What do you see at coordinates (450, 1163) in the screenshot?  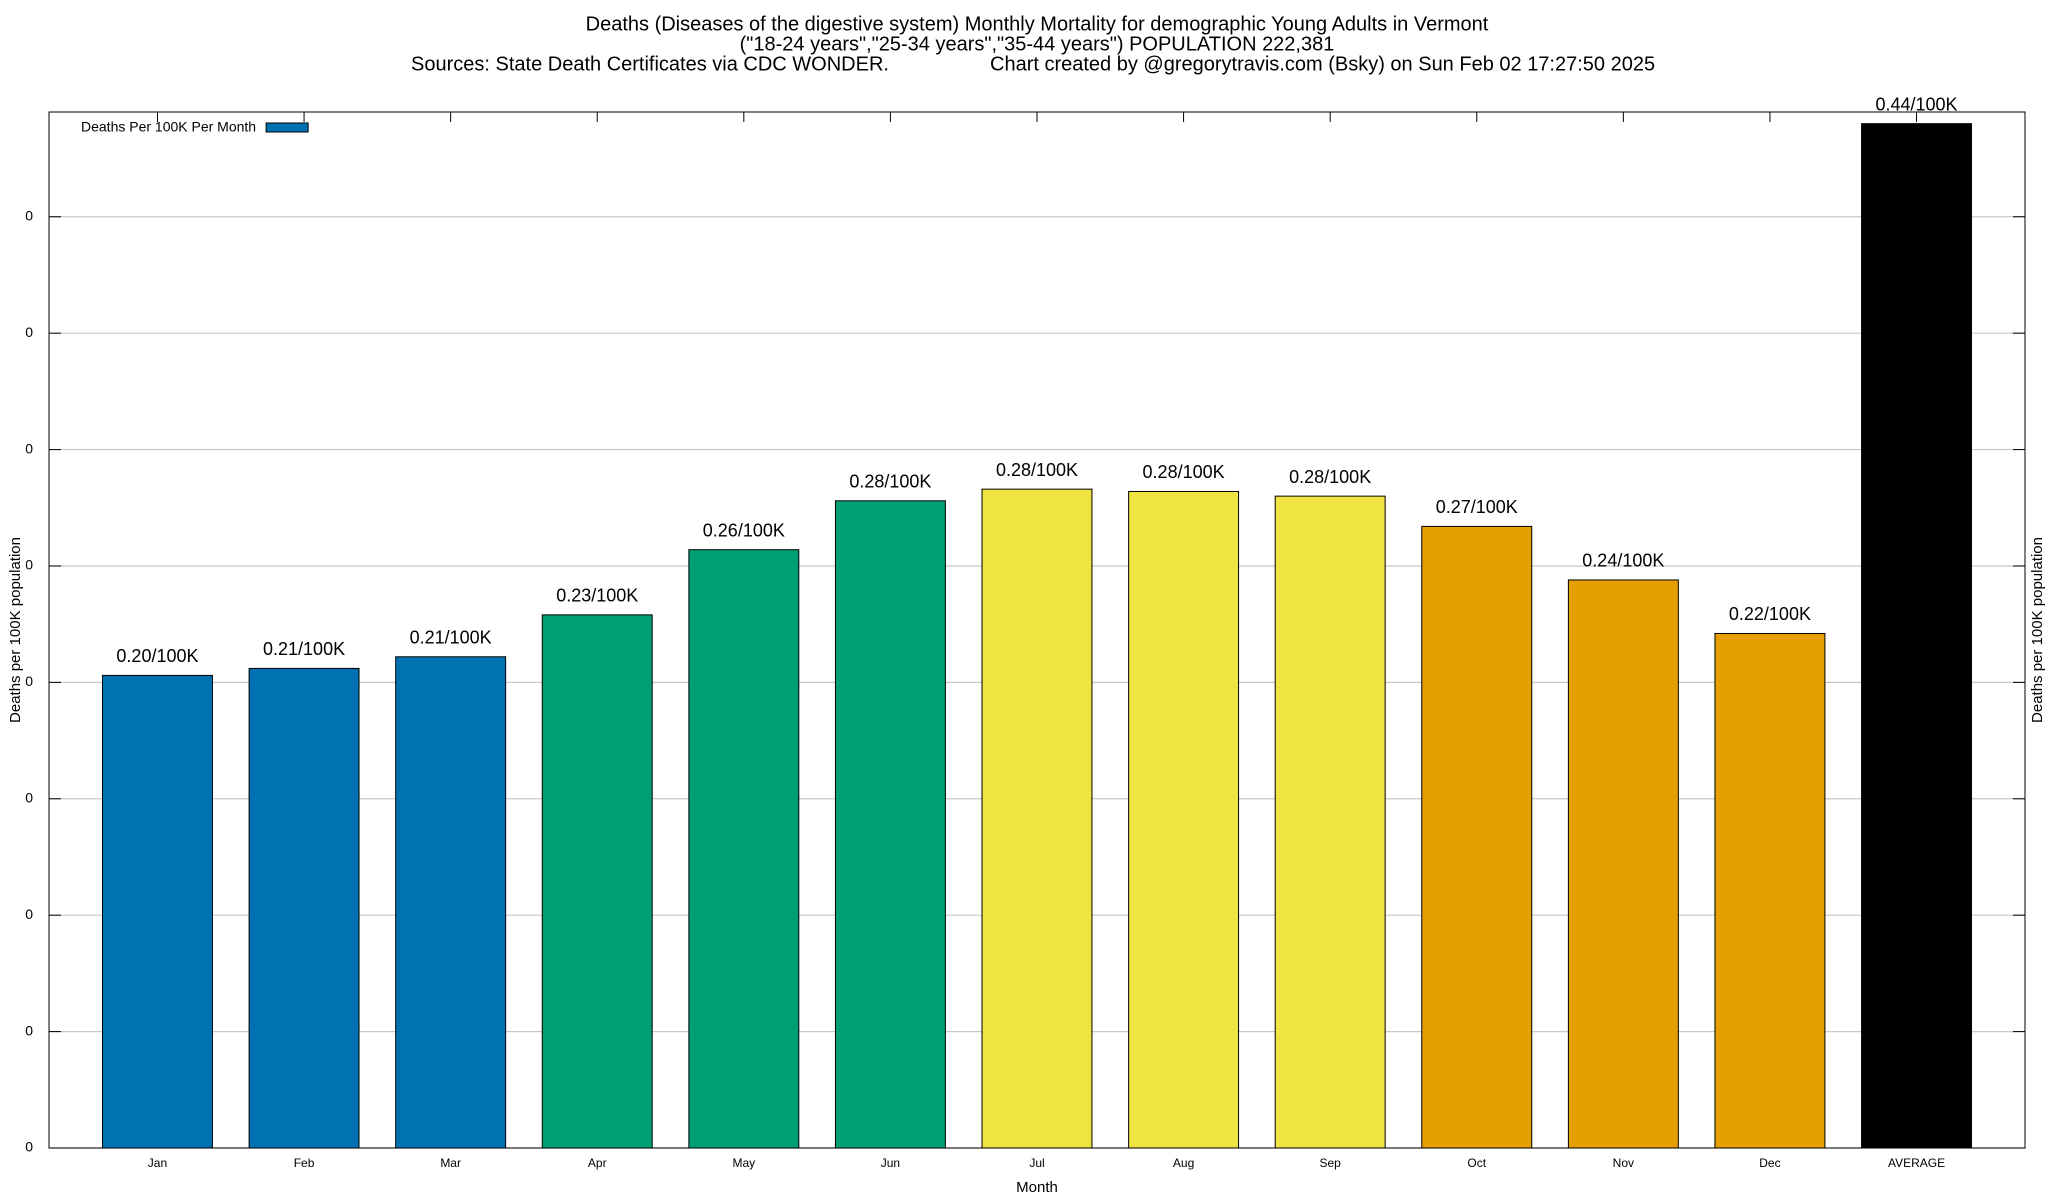 I see `x-tick-label: Mar` at bounding box center [450, 1163].